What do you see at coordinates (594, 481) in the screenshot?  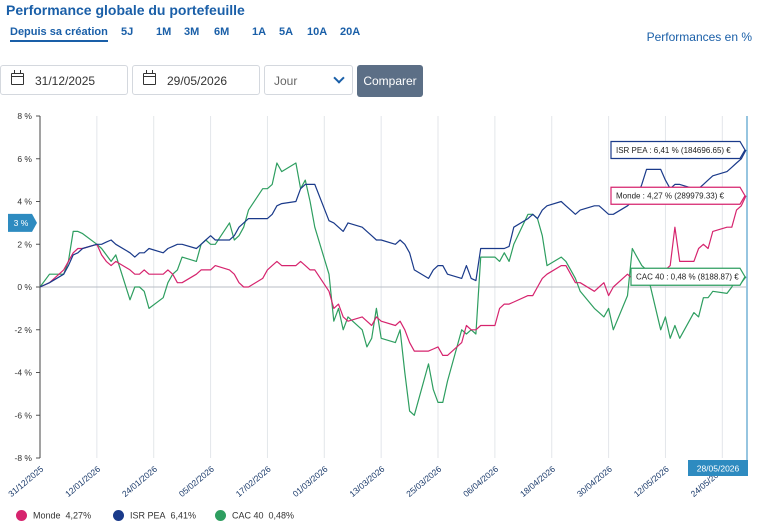 I see `x-tick-label: 30/04/2026` at bounding box center [594, 481].